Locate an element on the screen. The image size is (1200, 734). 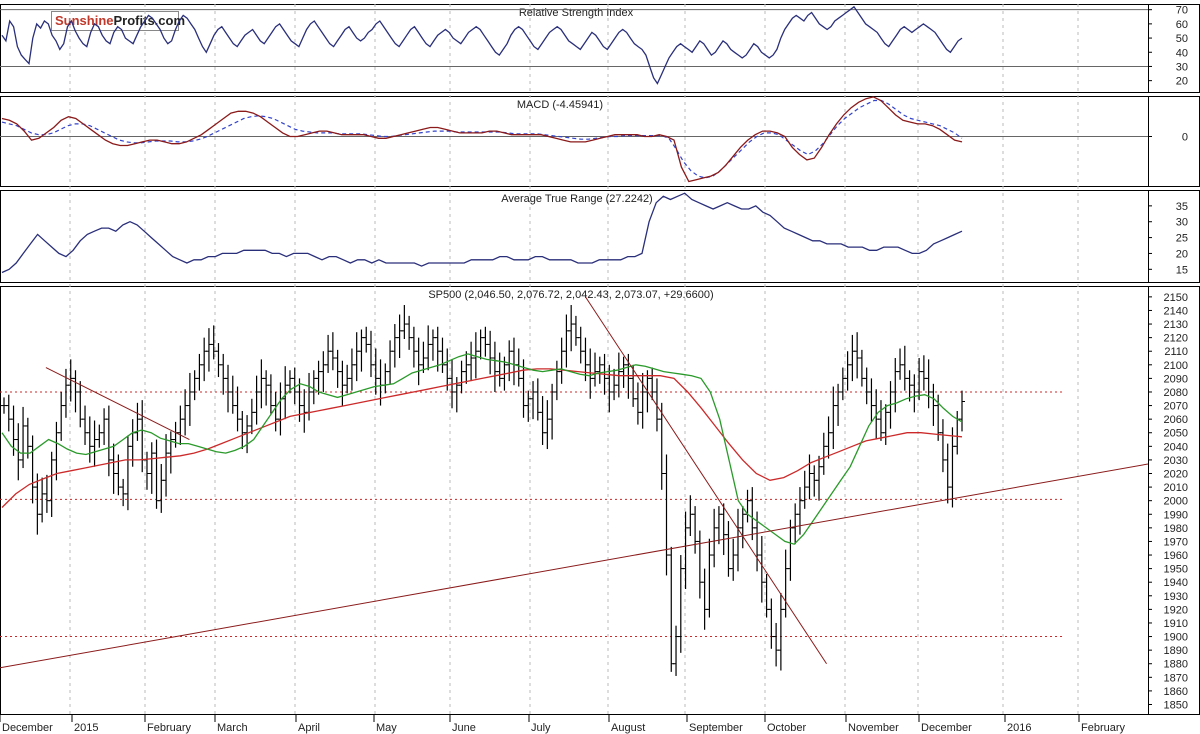
y-tick-label: 2050 is located at coordinates (1176, 434).